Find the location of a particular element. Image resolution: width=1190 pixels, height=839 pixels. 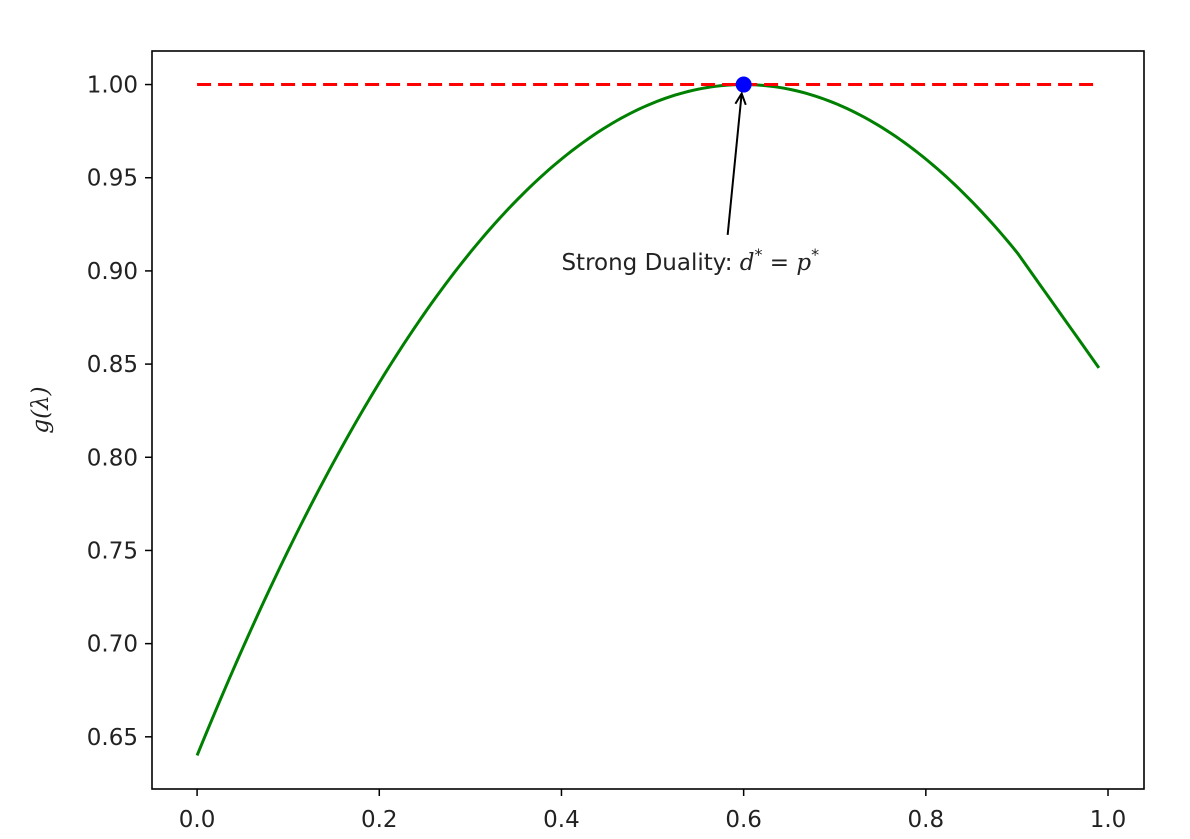

annotation-layer: Strong Duality: d* = p* is located at coordinates (690, 260).